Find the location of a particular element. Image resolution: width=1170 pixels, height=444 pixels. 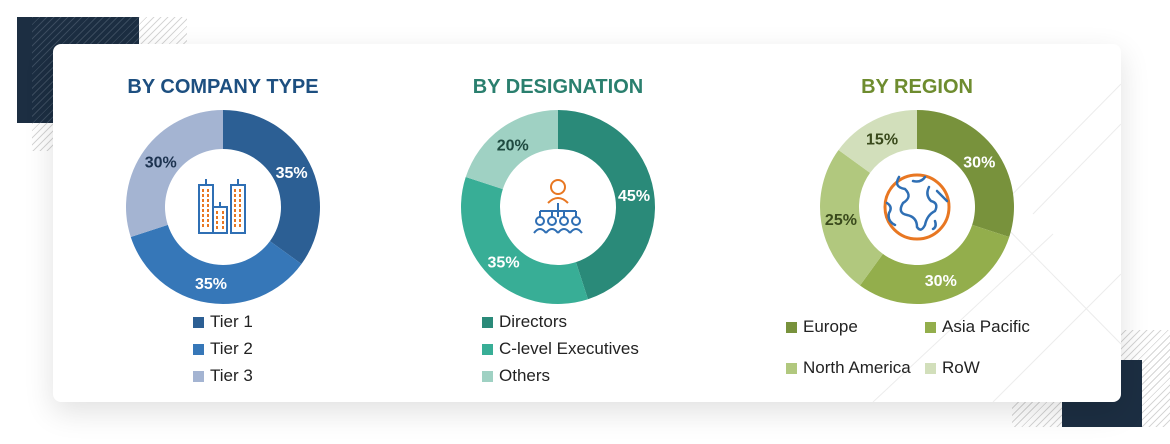

data-label: 15% is located at coordinates (882, 139).